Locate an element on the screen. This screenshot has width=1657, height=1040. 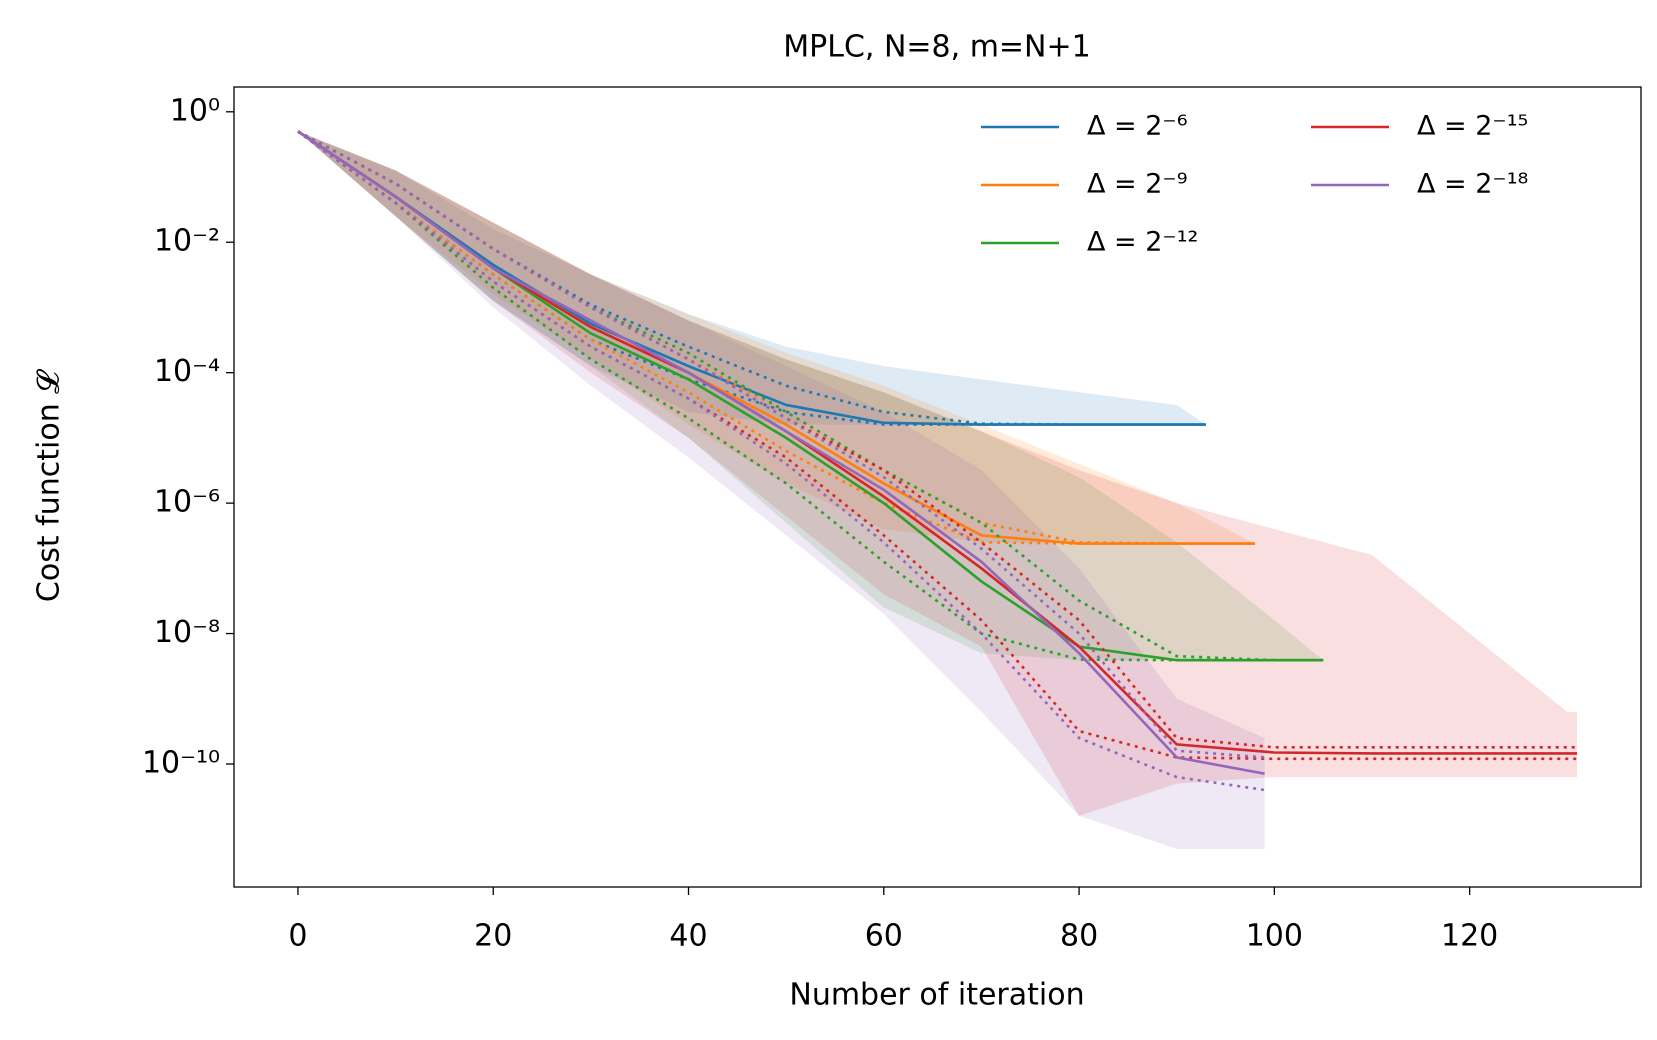
legend-label: Δ = 2⁻¹⁸ is located at coordinates (1472, 184).